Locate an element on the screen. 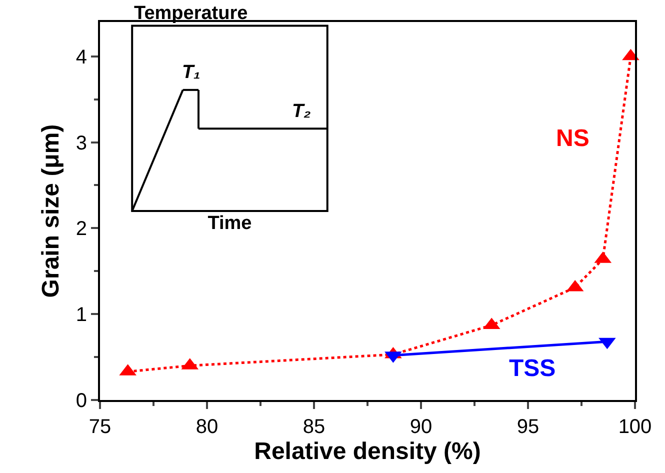  y-tick-label: 0 is located at coordinates (81, 401).